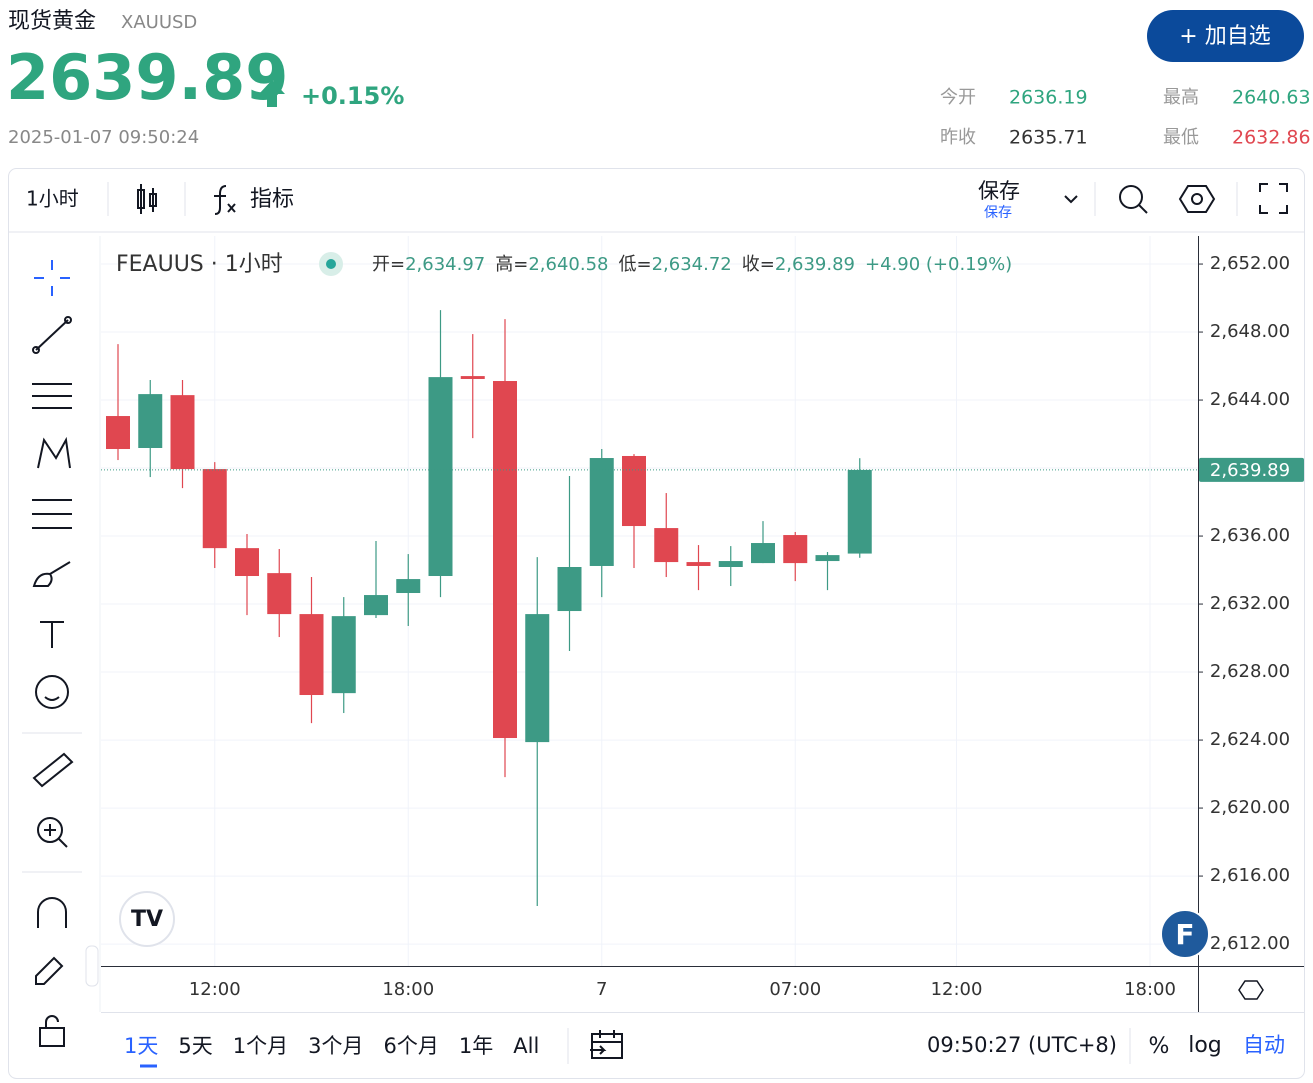 The height and width of the screenshot is (1083, 1313). What do you see at coordinates (1181, 137) in the screenshot?
I see `stat-label: 最低` at bounding box center [1181, 137].